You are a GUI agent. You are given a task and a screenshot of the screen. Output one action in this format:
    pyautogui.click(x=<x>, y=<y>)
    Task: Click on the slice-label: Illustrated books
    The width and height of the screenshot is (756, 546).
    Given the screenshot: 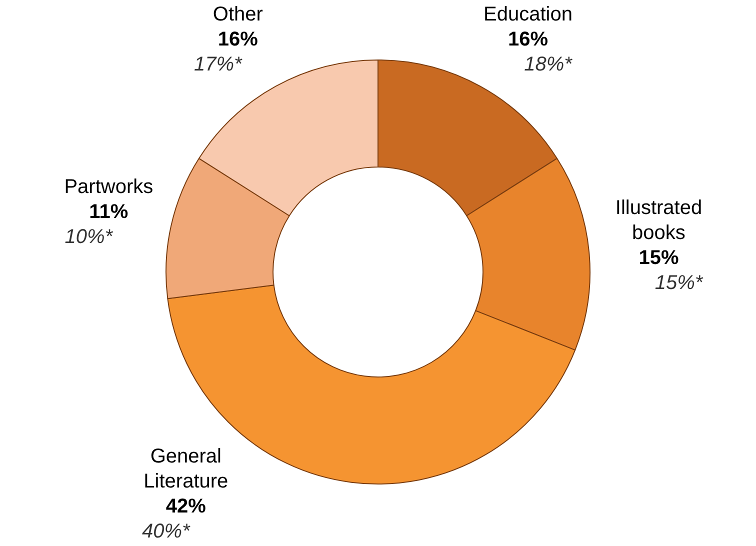 What is the action you would take?
    pyautogui.click(x=658, y=220)
    